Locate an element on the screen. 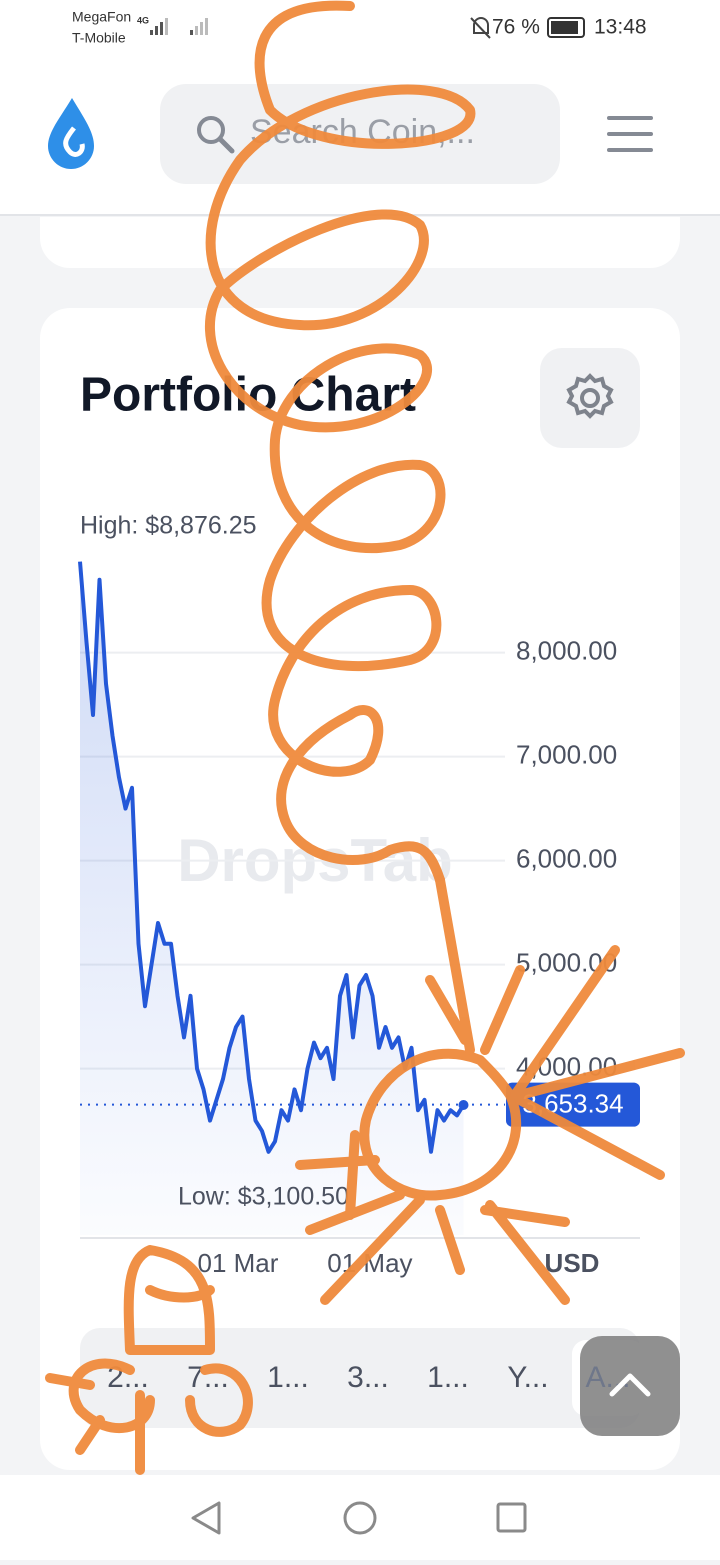  battery-level: 76 % is located at coordinates (516, 27).